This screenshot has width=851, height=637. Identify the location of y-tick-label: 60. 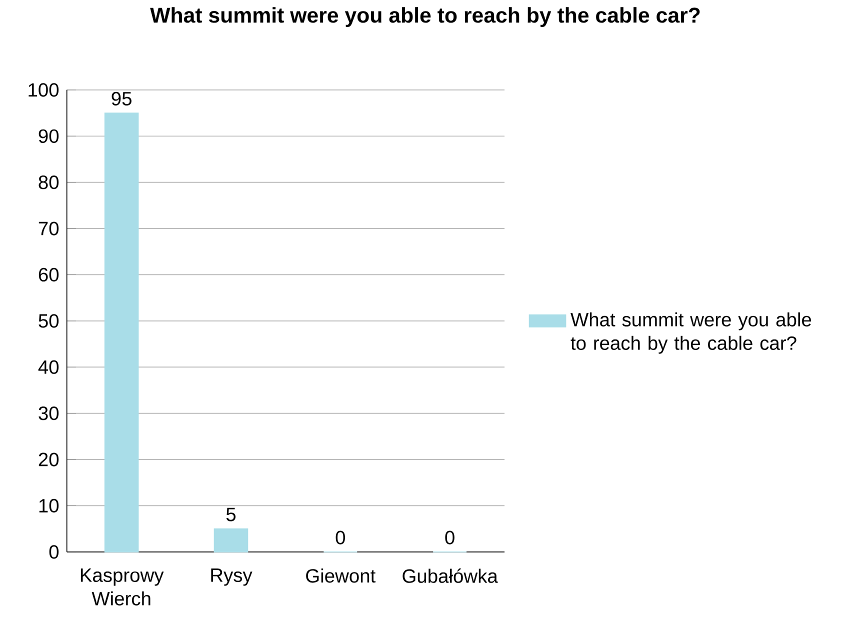
(48, 275).